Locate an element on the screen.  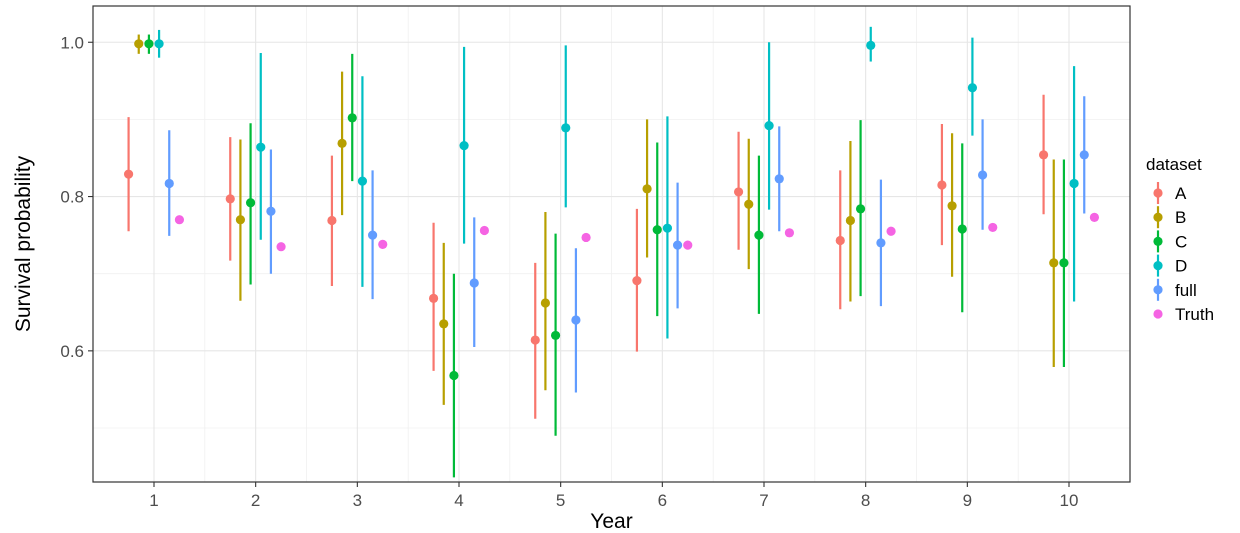
legend-title: dataset is located at coordinates (1174, 164).